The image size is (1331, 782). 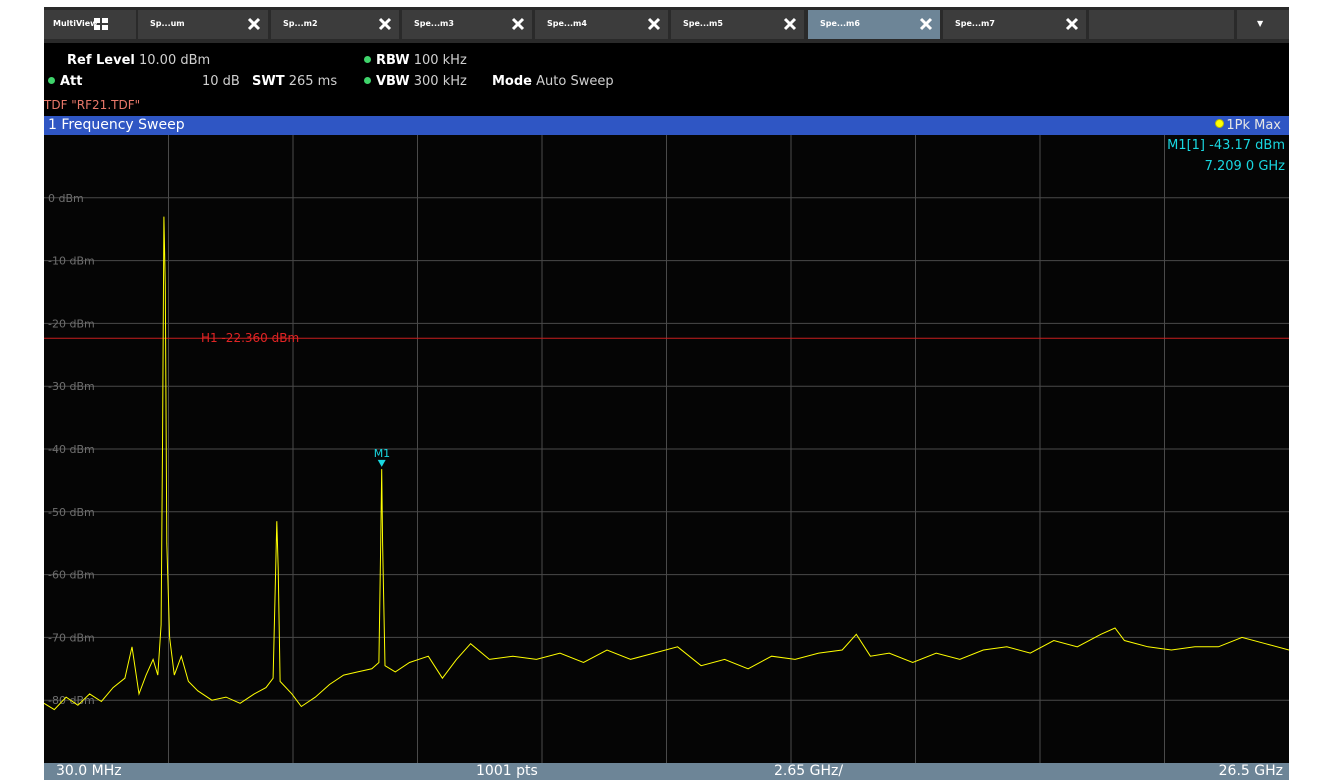 What do you see at coordinates (313, 81) in the screenshot?
I see `swt-value: 265 ms` at bounding box center [313, 81].